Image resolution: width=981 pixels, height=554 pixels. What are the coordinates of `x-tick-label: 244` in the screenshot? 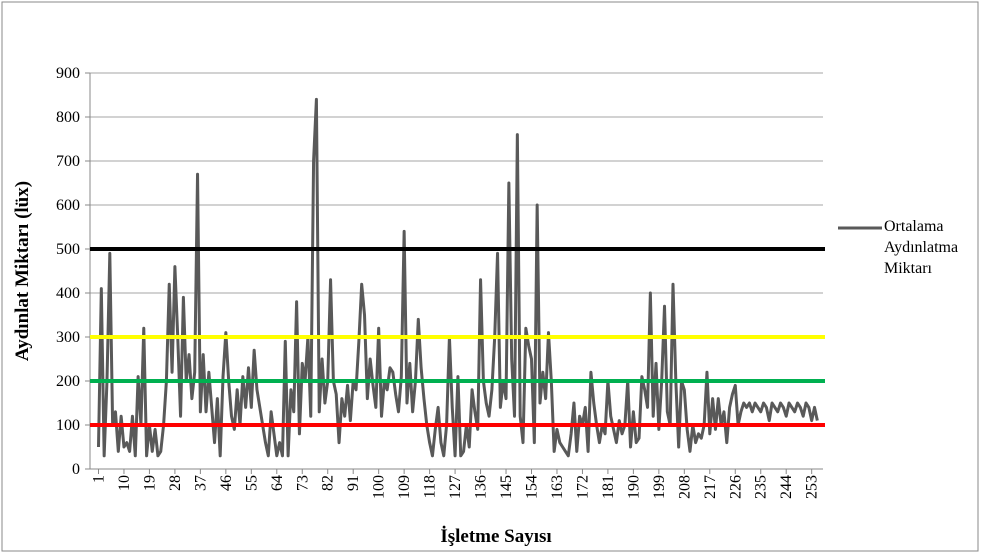 It's located at (786, 487).